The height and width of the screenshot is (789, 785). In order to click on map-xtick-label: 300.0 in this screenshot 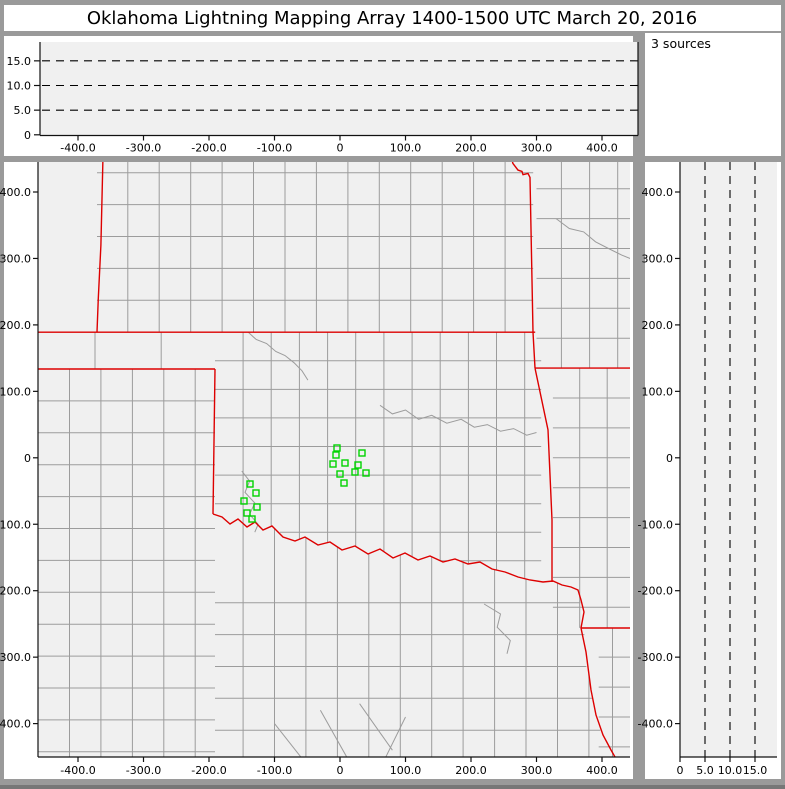, I will do `click(537, 770)`.